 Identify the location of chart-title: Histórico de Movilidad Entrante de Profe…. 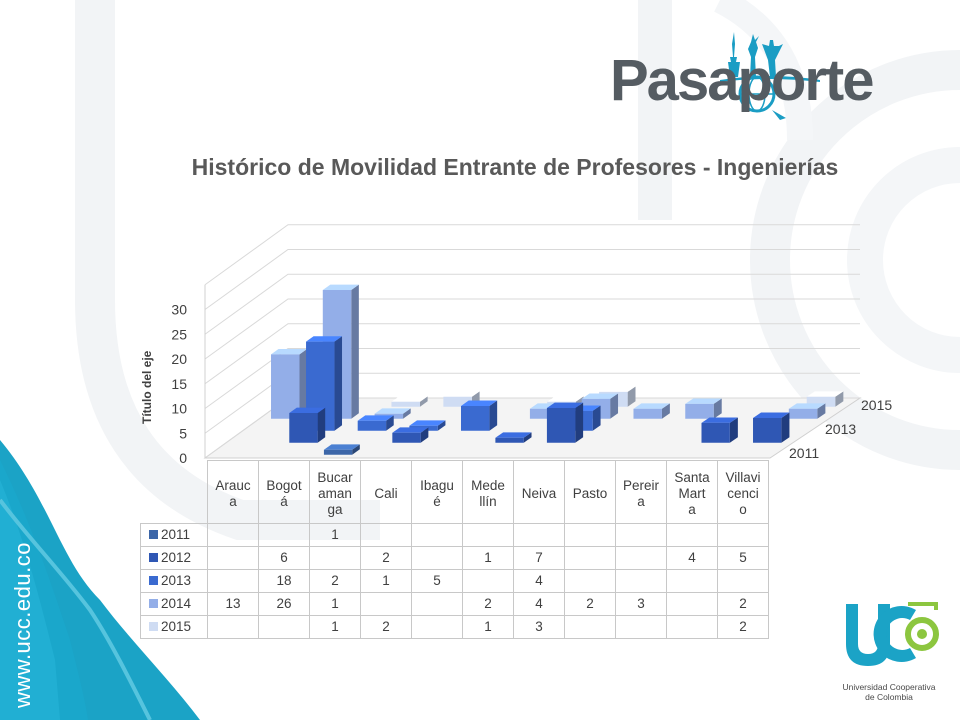
(515, 167).